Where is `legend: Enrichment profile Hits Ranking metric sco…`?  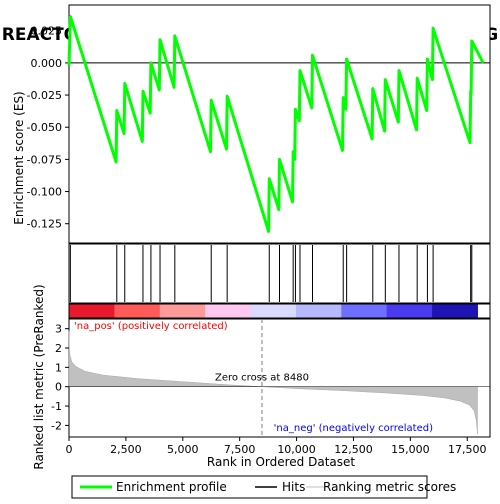 legend: Enrichment profile Hits Ranking metric sco… is located at coordinates (263, 487).